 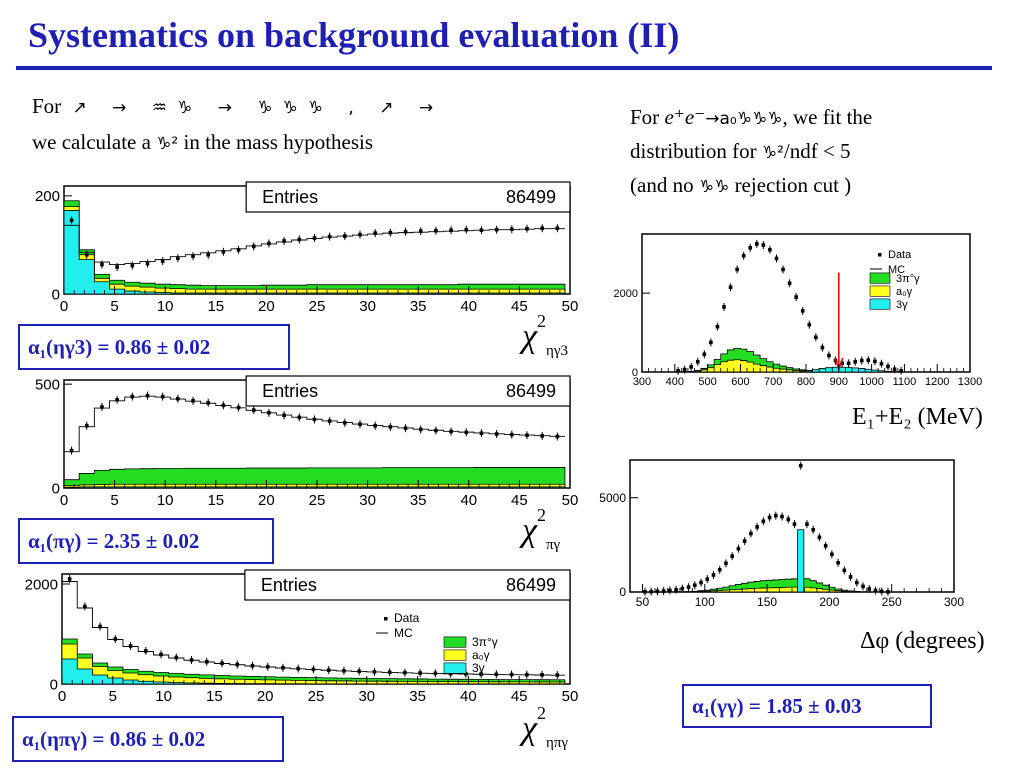 What do you see at coordinates (146, 541) in the screenshot?
I see `result-pigamma: α₁(πγ) = 2.35 ± 0.02` at bounding box center [146, 541].